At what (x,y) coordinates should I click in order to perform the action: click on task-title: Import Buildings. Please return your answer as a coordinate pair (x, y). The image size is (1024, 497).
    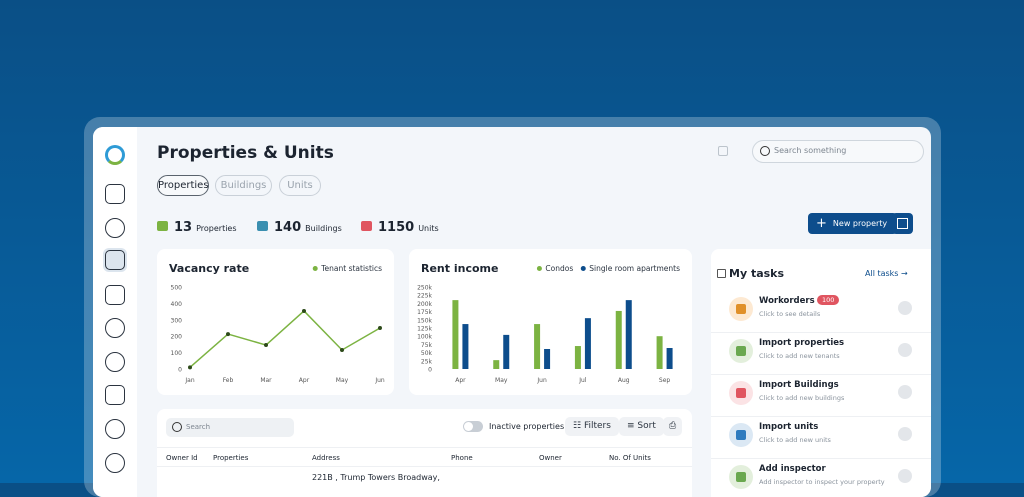
    Looking at the image, I should click on (799, 385).